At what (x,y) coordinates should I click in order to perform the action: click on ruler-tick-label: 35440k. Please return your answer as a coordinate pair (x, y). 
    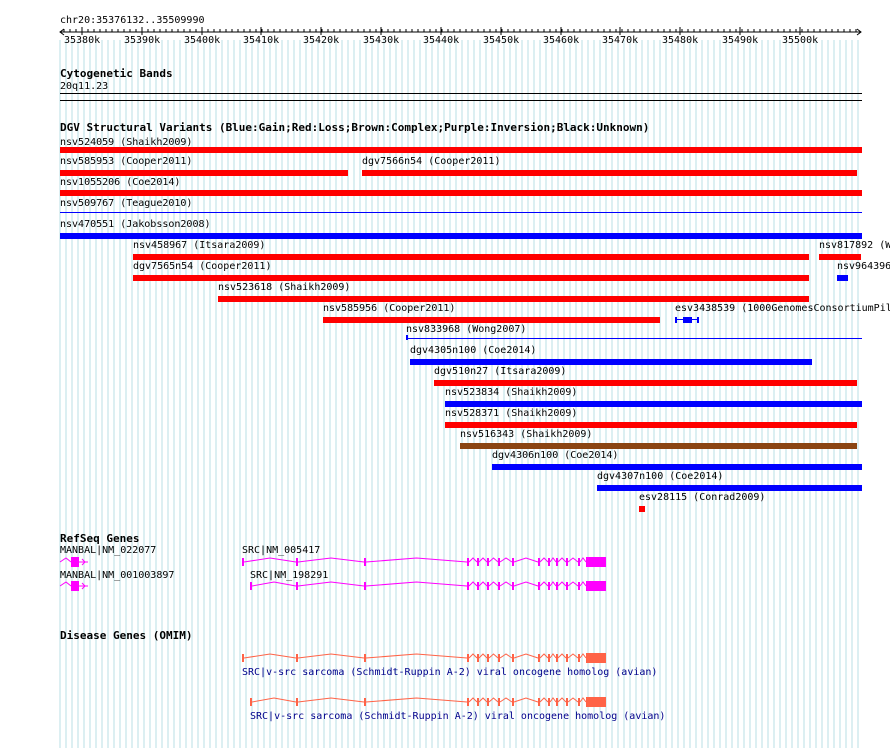
    Looking at the image, I should click on (441, 40).